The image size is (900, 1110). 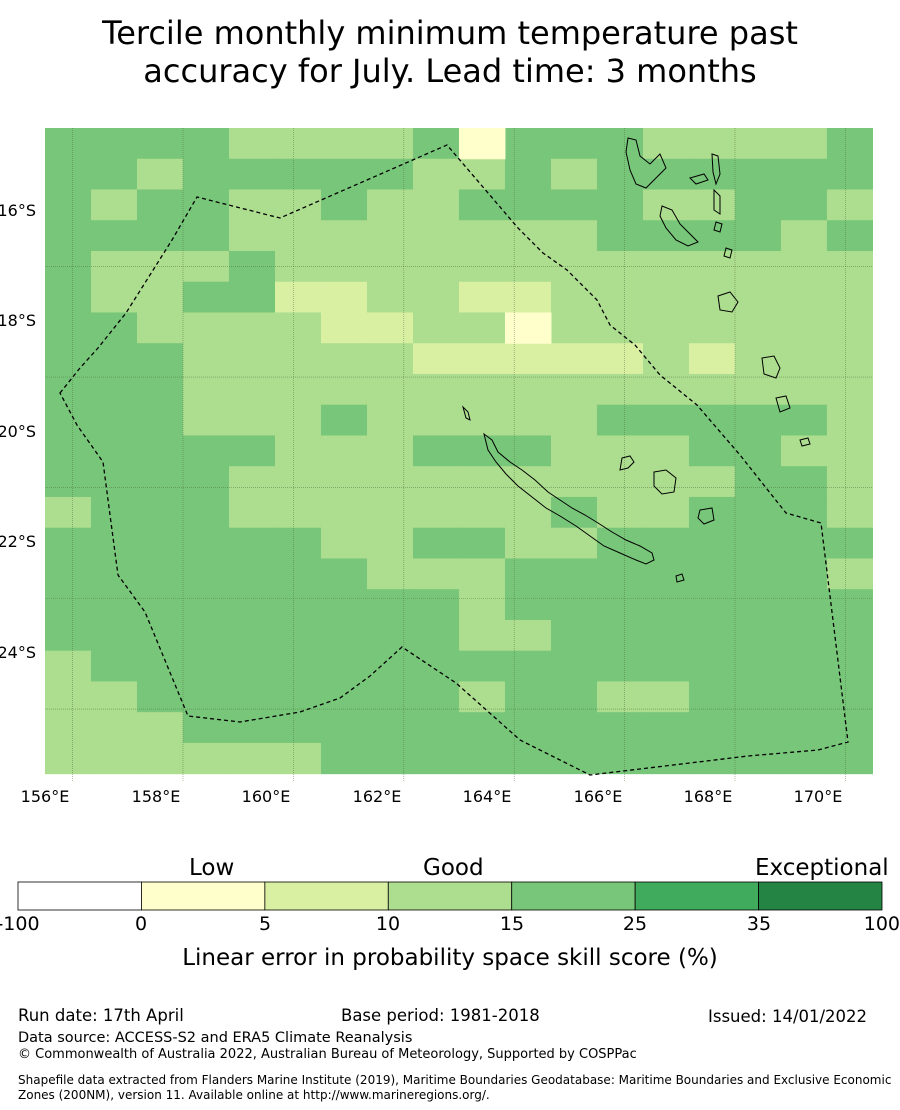 I want to click on vanuatu-maewo, so click(x=716, y=169).